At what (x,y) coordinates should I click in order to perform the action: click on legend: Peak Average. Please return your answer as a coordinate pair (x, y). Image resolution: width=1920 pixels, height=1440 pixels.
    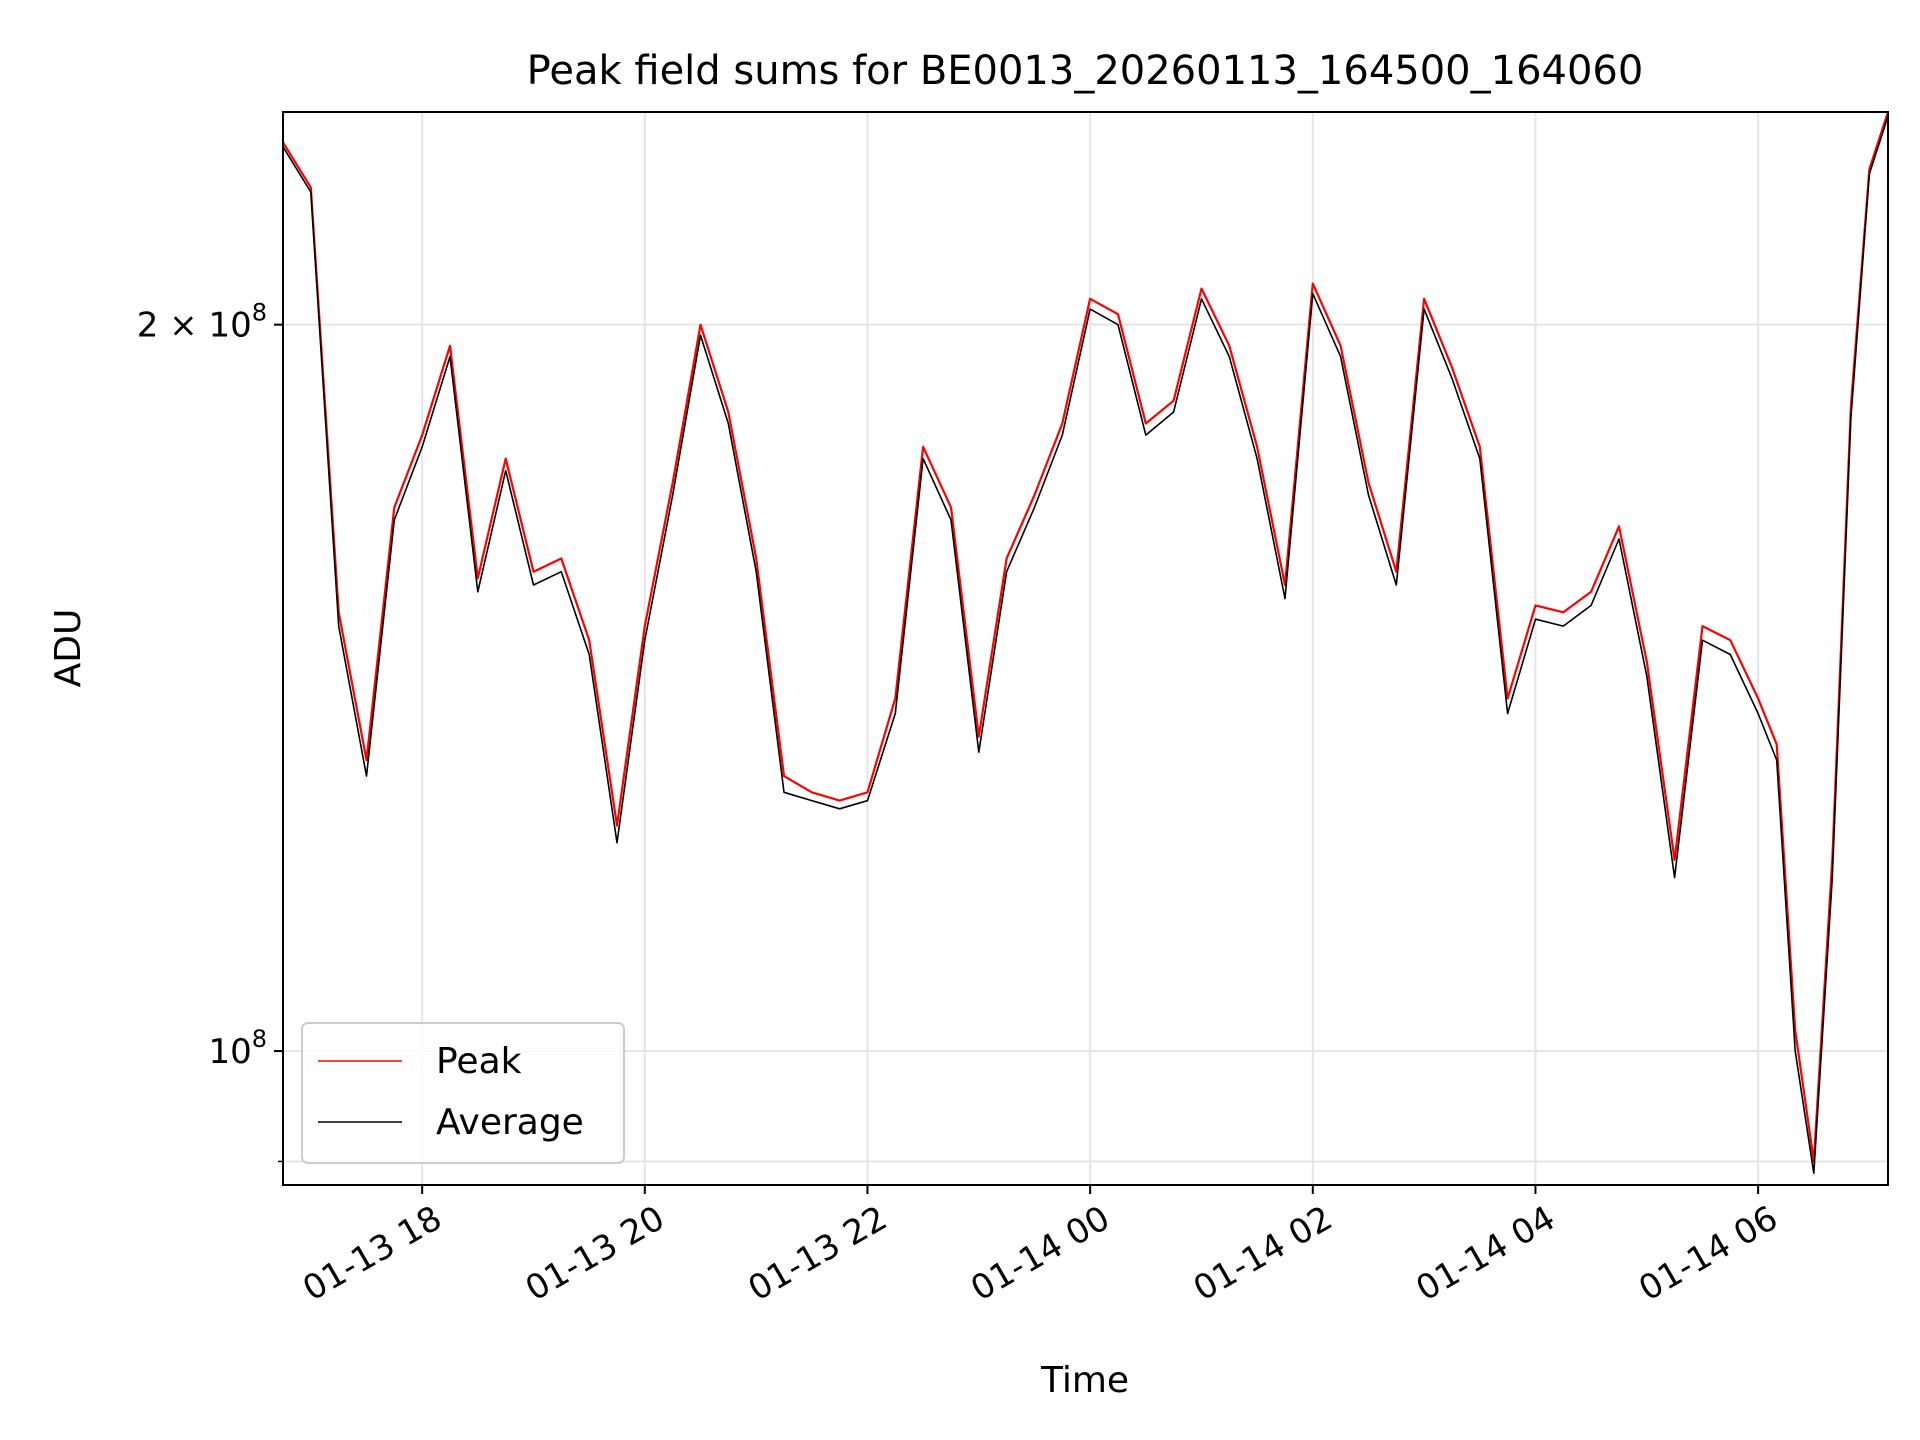
    Looking at the image, I should click on (463, 1093).